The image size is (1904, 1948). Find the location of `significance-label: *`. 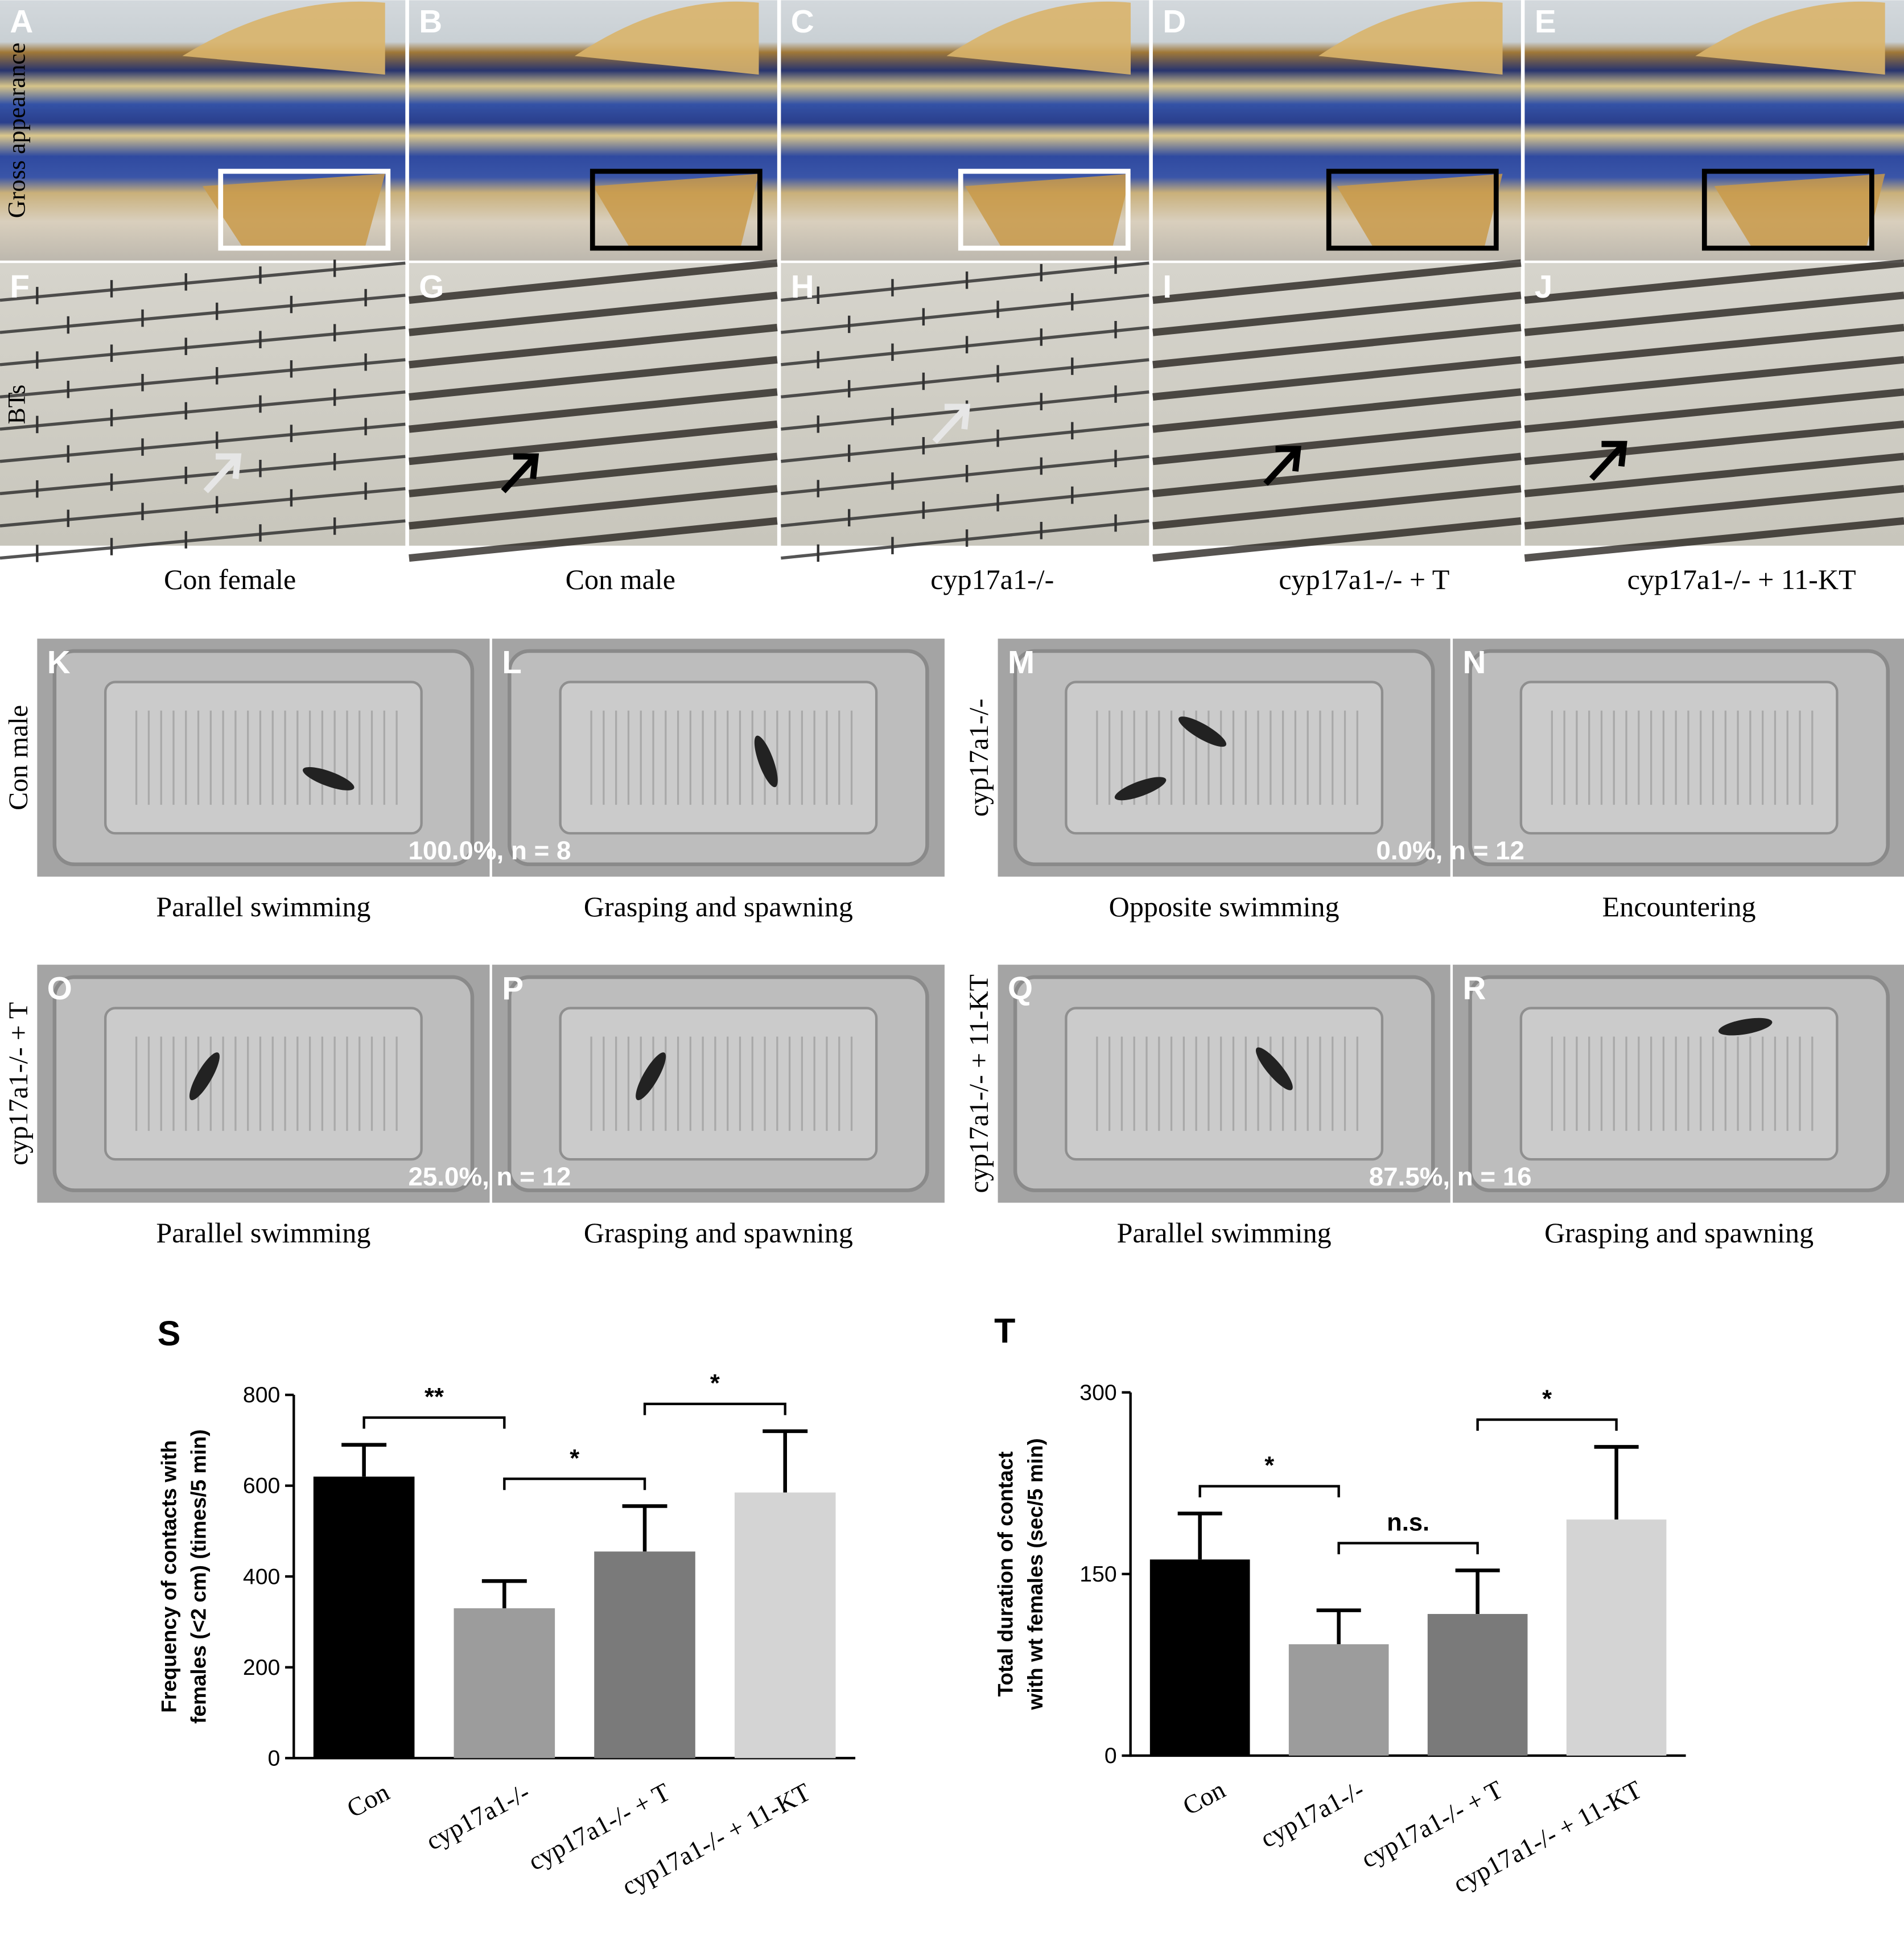

significance-label: * is located at coordinates (1547, 1400).